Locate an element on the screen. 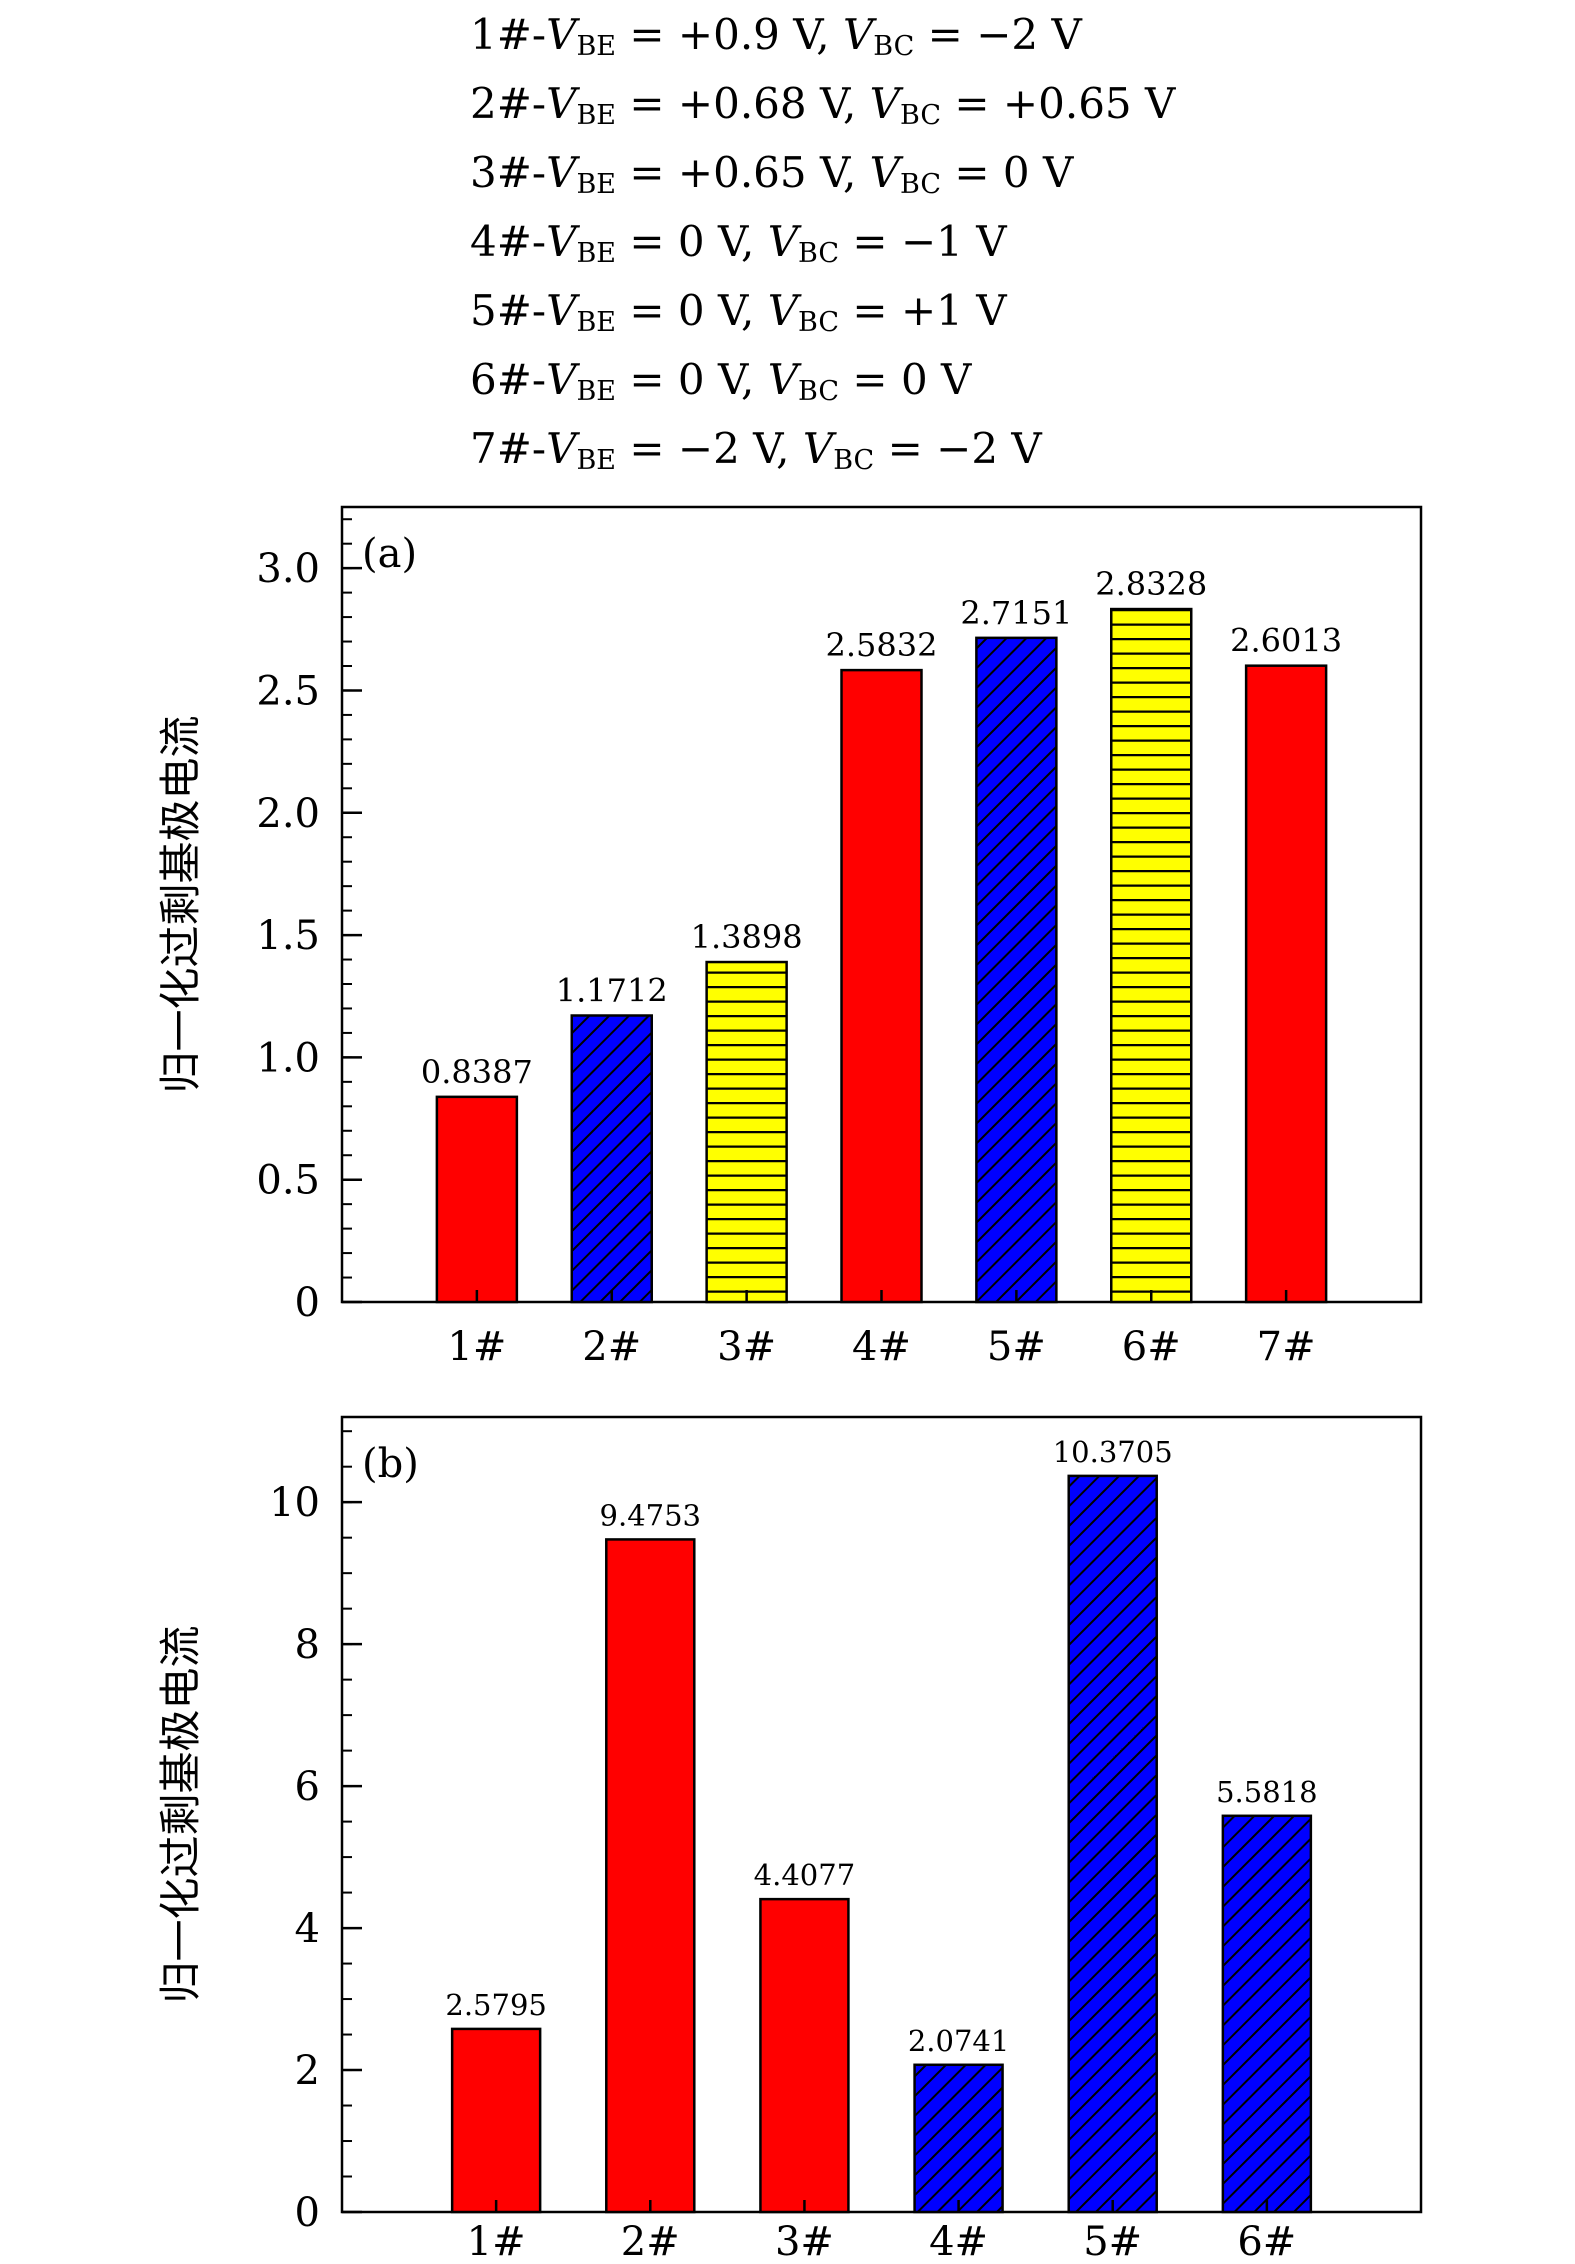  legend-line-4: 4#-VBE = 0 V, VBC = −1 V is located at coordinates (738, 243).